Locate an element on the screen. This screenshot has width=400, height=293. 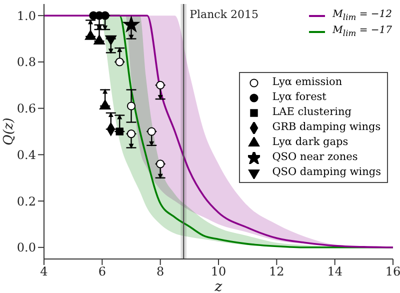
x-tick-label: 4 is located at coordinates (44, 271).